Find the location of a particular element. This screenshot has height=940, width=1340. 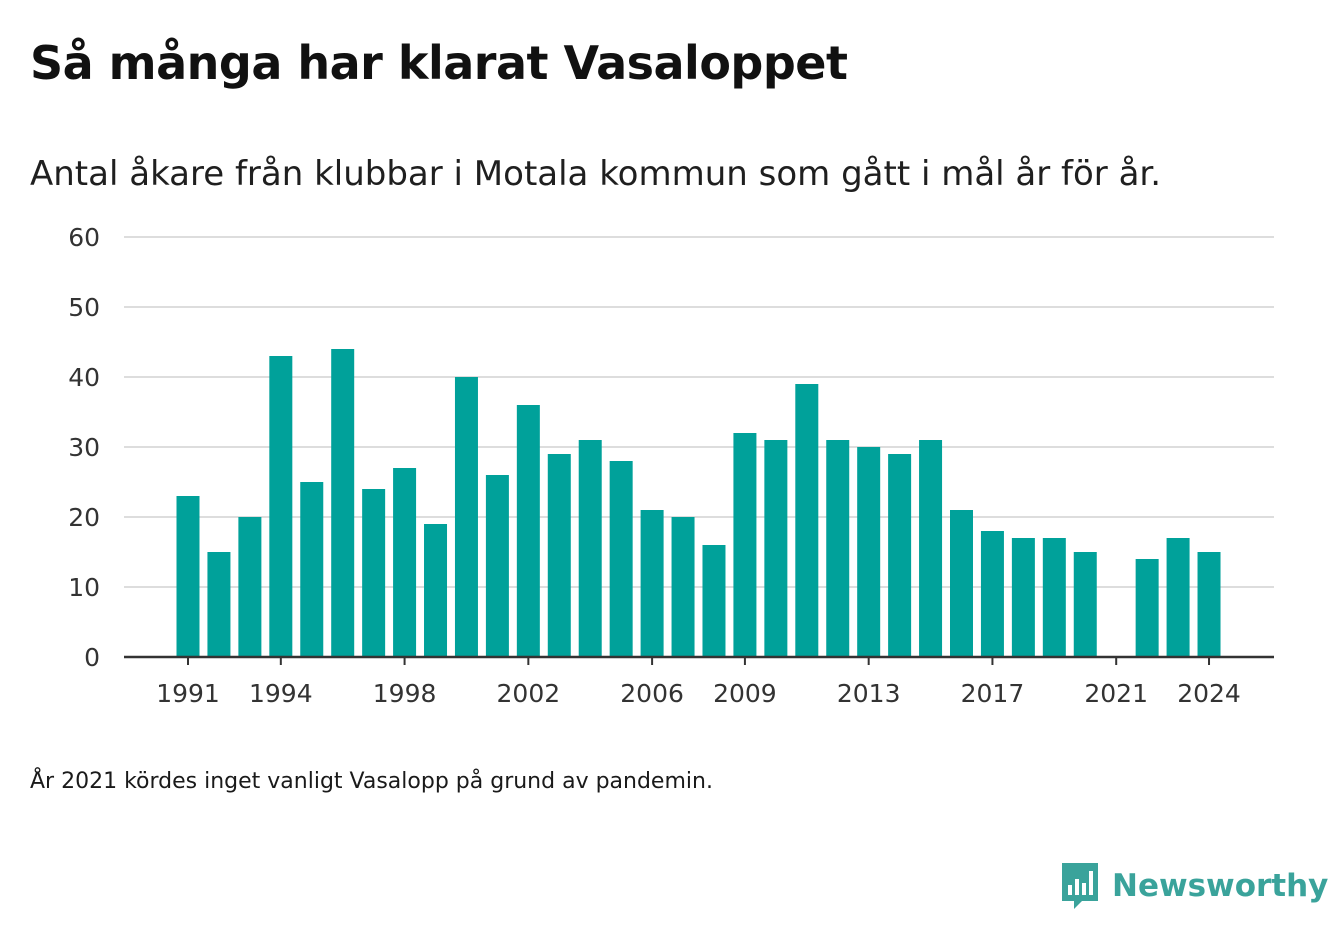

bar-2023 is located at coordinates (1178, 597).